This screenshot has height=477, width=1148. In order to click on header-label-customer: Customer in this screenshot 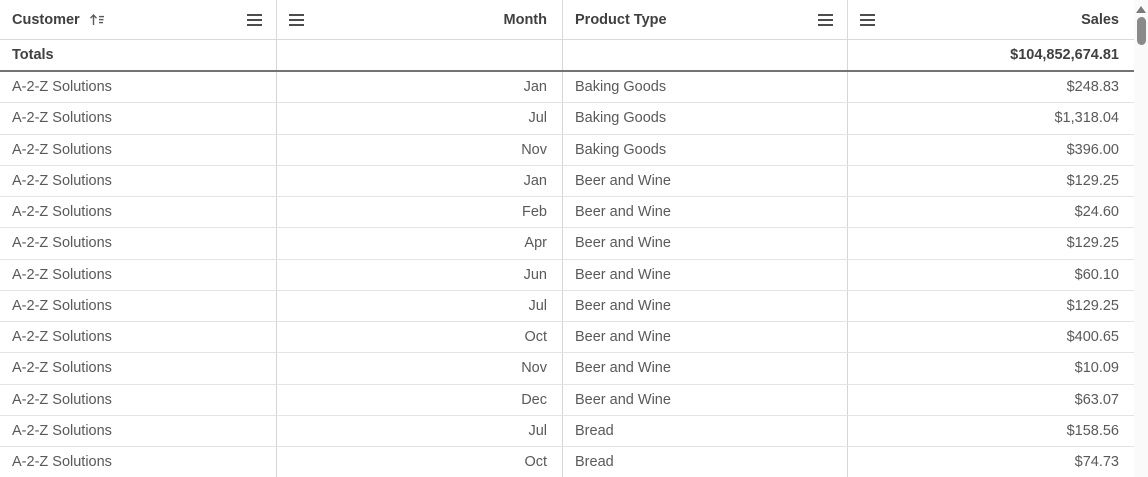, I will do `click(46, 19)`.